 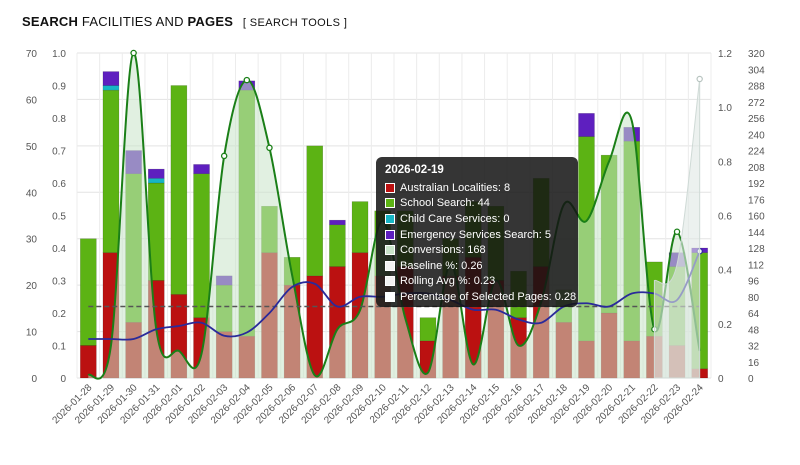 What do you see at coordinates (59, 282) in the screenshot?
I see `y-left-inner-tick: 0.3` at bounding box center [59, 282].